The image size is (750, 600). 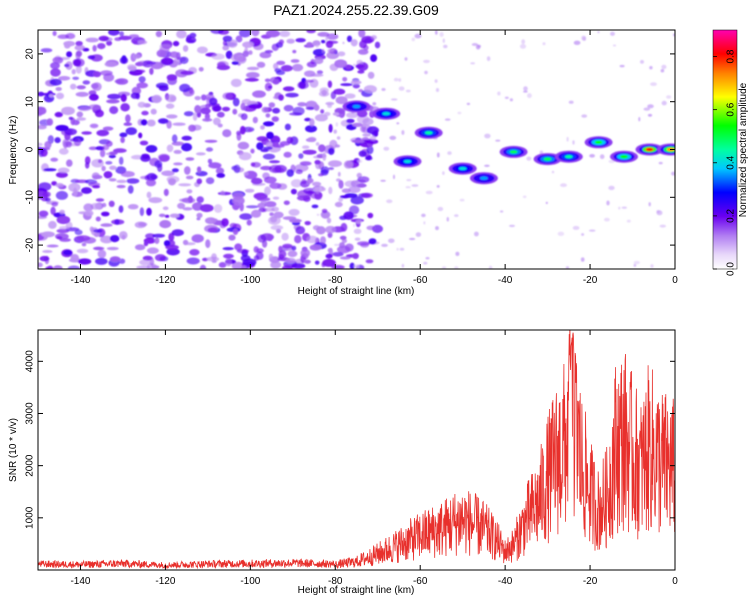 I want to click on snr-x-tick-label: -100, so click(x=250, y=581).